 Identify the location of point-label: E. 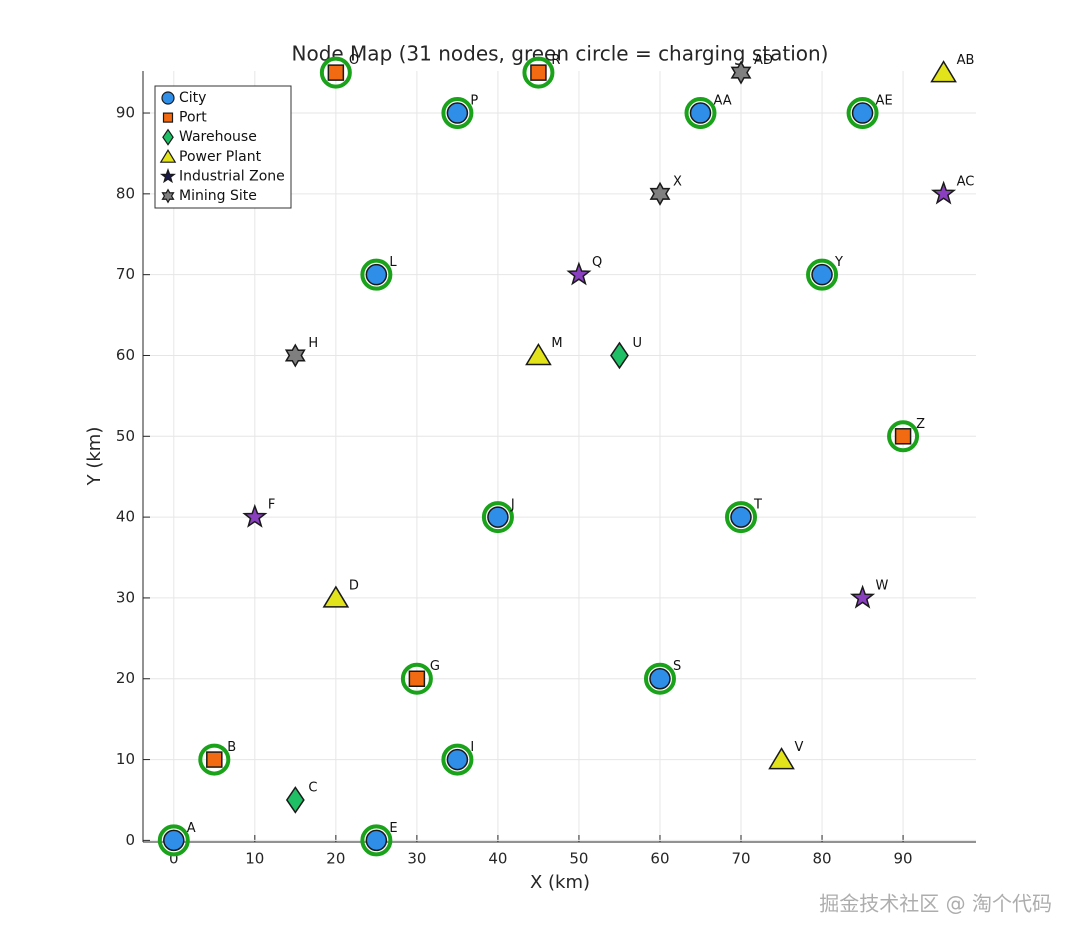
(393, 828).